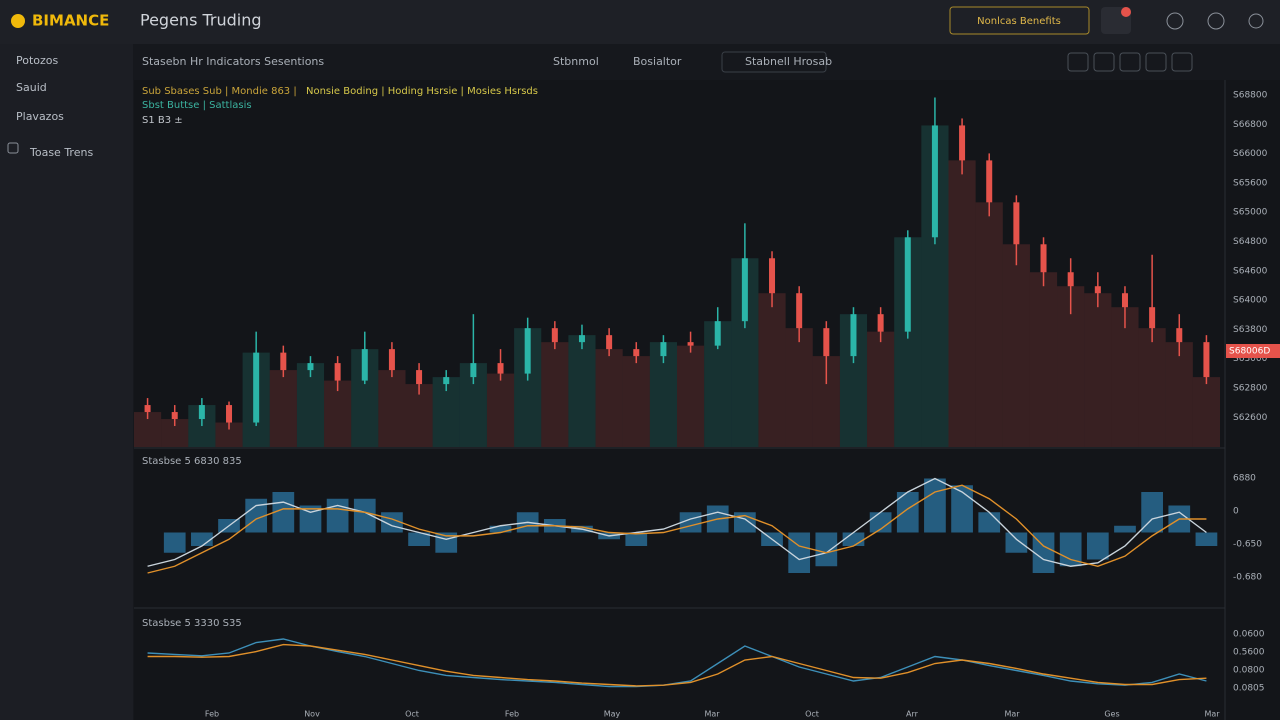  What do you see at coordinates (1256, 21) in the screenshot?
I see `bell-icon` at bounding box center [1256, 21].